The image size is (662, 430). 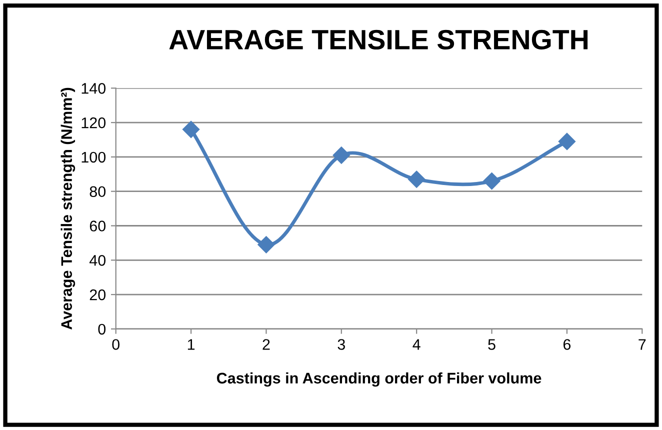 I want to click on y-tick-label: 140, so click(x=94, y=88).